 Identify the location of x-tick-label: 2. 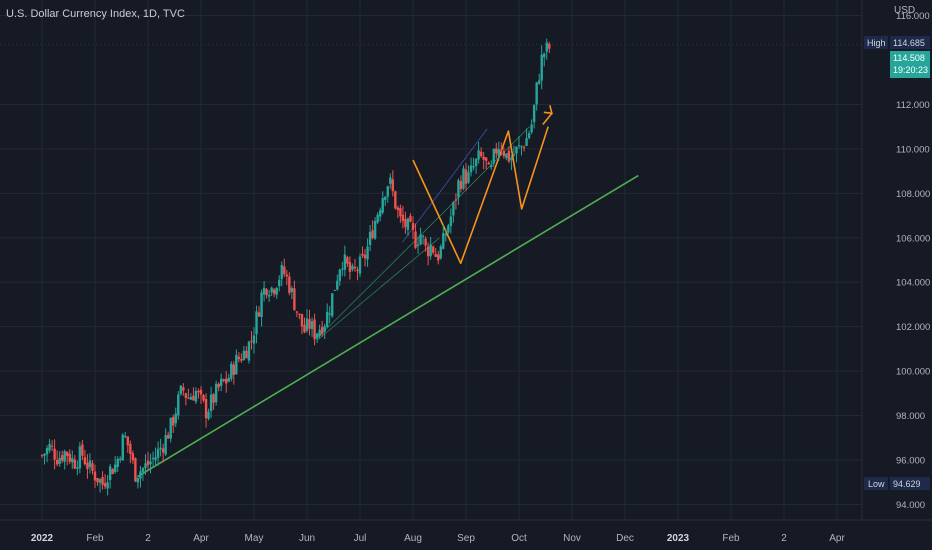
(784, 538).